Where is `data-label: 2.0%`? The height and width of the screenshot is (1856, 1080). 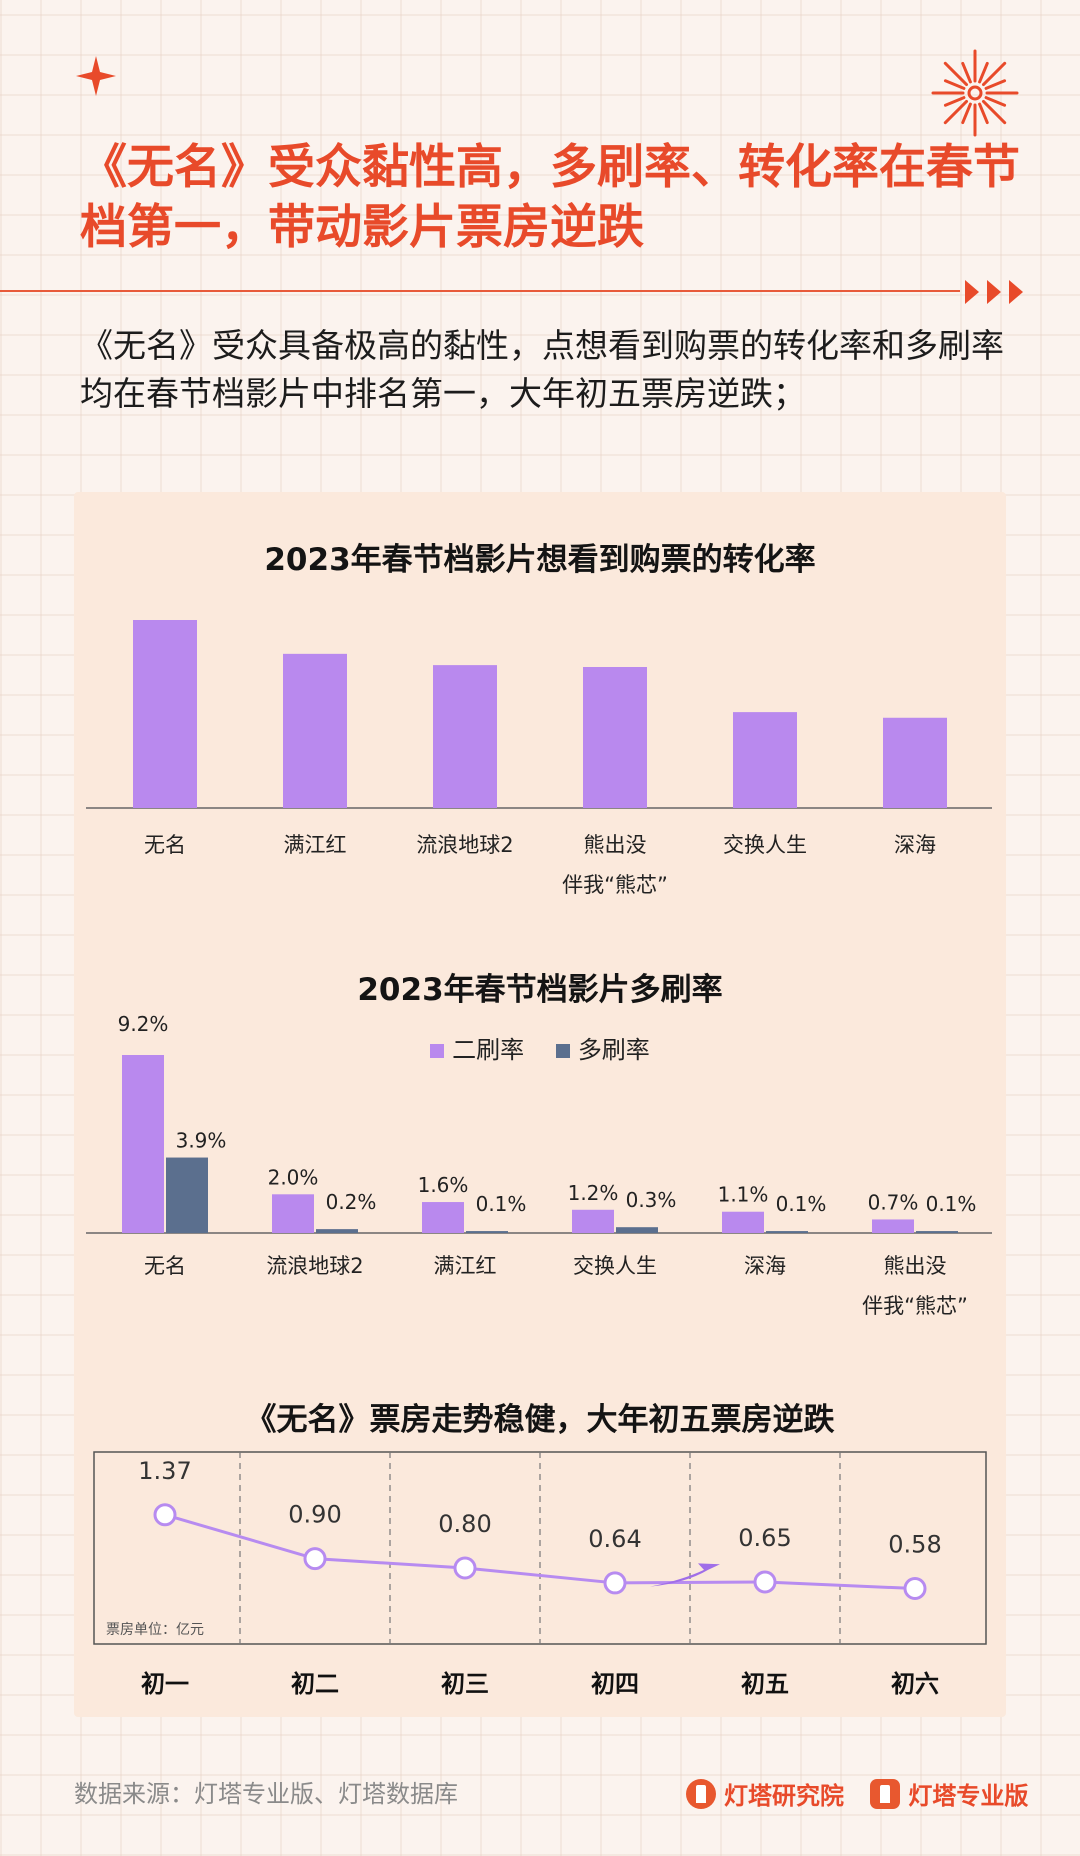 data-label: 2.0% is located at coordinates (293, 1177).